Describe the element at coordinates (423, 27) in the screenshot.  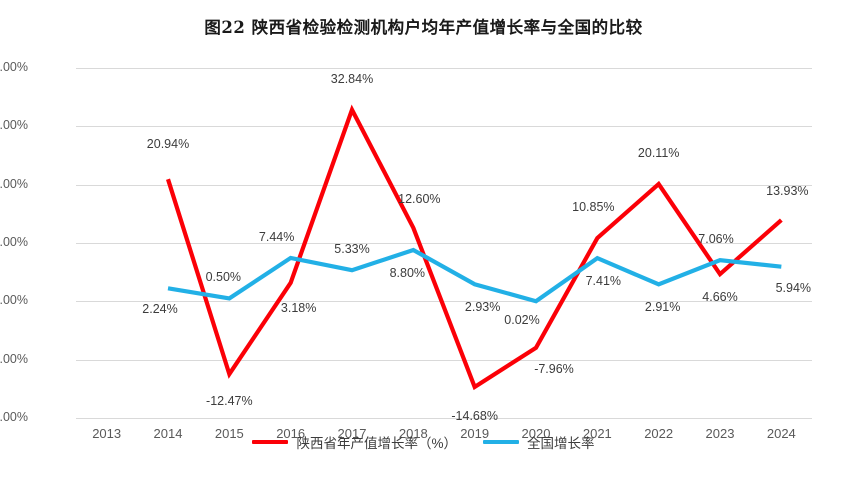
I see `chart-title: 图22 陕西省检验检测机构户均年产值增长率与全国的比较` at that location.